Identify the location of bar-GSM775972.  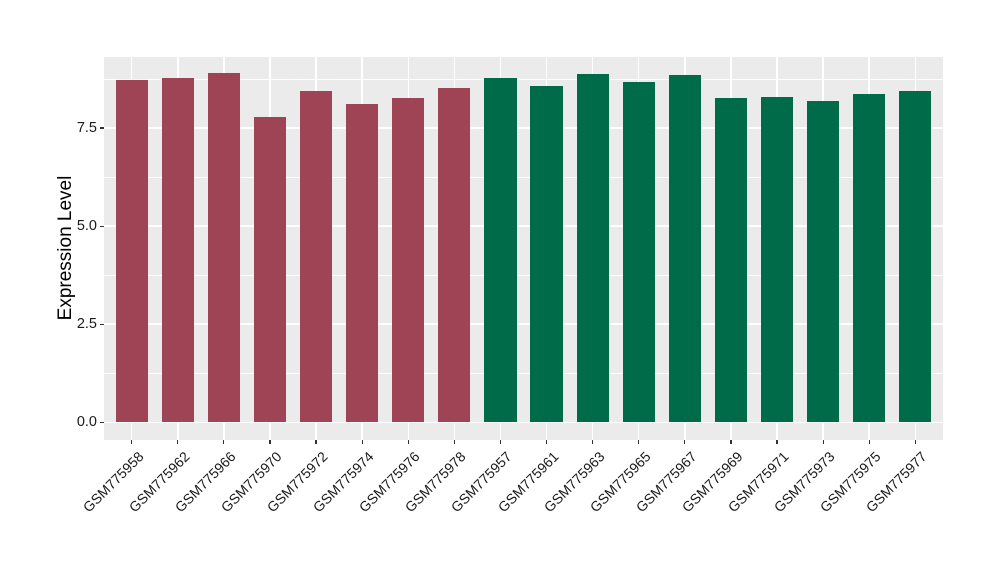
(316, 256).